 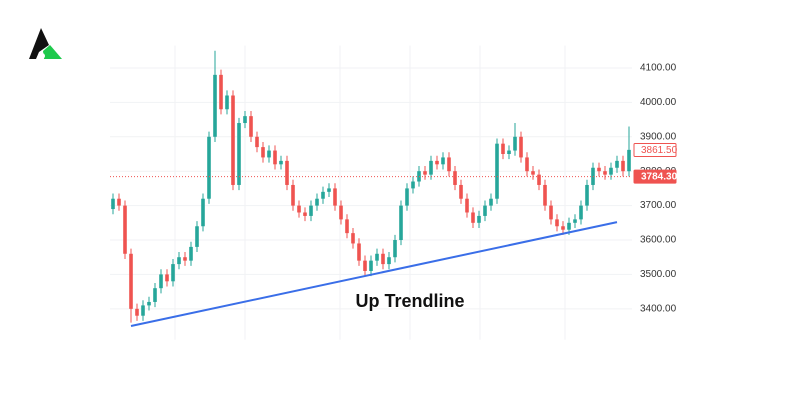 I want to click on y-tick-label: 3700.00, so click(x=658, y=205).